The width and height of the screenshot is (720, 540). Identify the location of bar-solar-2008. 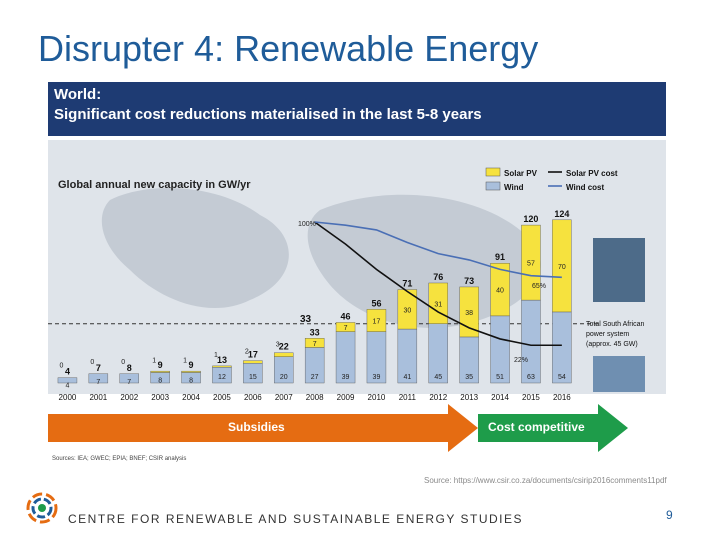
(314, 343).